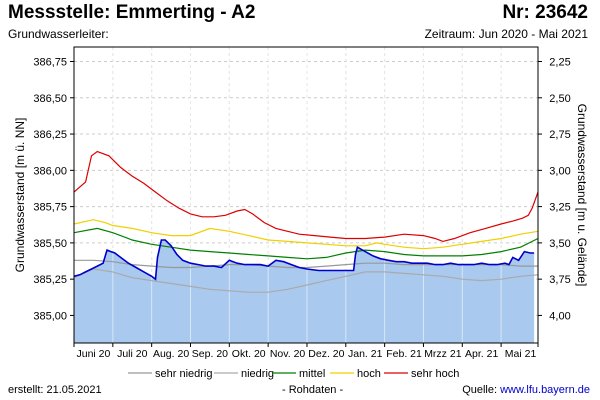 This screenshot has height=400, width=600. Describe the element at coordinates (506, 34) in the screenshot. I see `period-label: Zeitraum: Jun 2020 - Mai 2021` at that location.